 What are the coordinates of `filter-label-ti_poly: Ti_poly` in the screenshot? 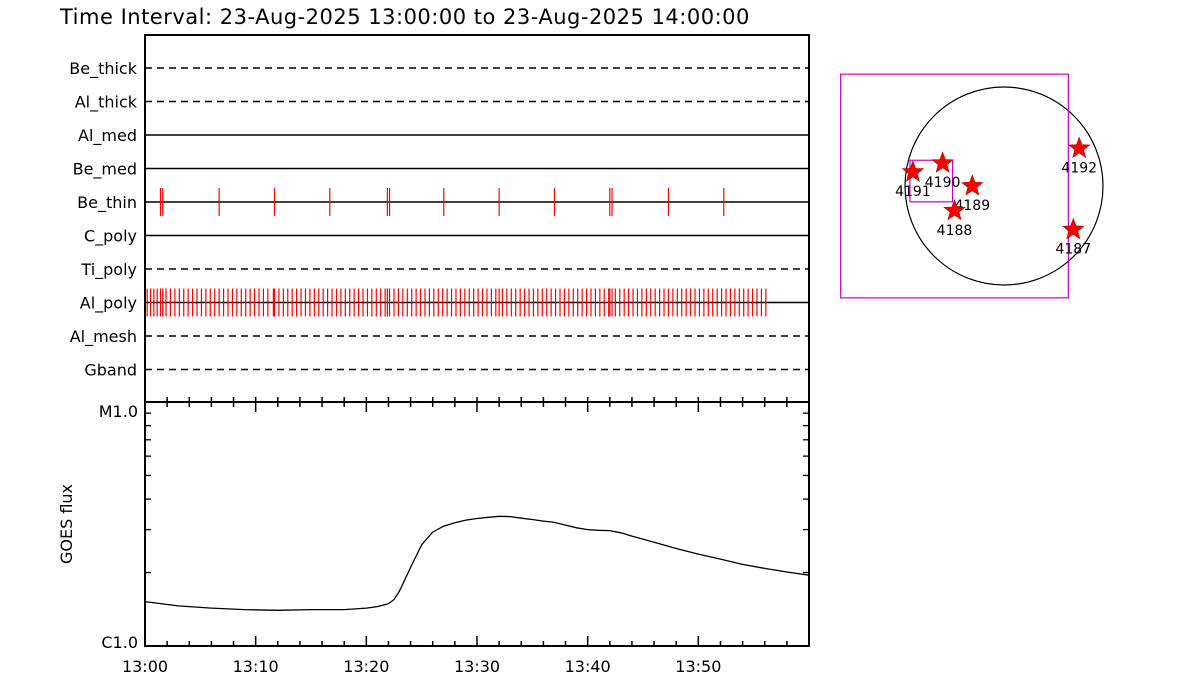 It's located at (108, 270).